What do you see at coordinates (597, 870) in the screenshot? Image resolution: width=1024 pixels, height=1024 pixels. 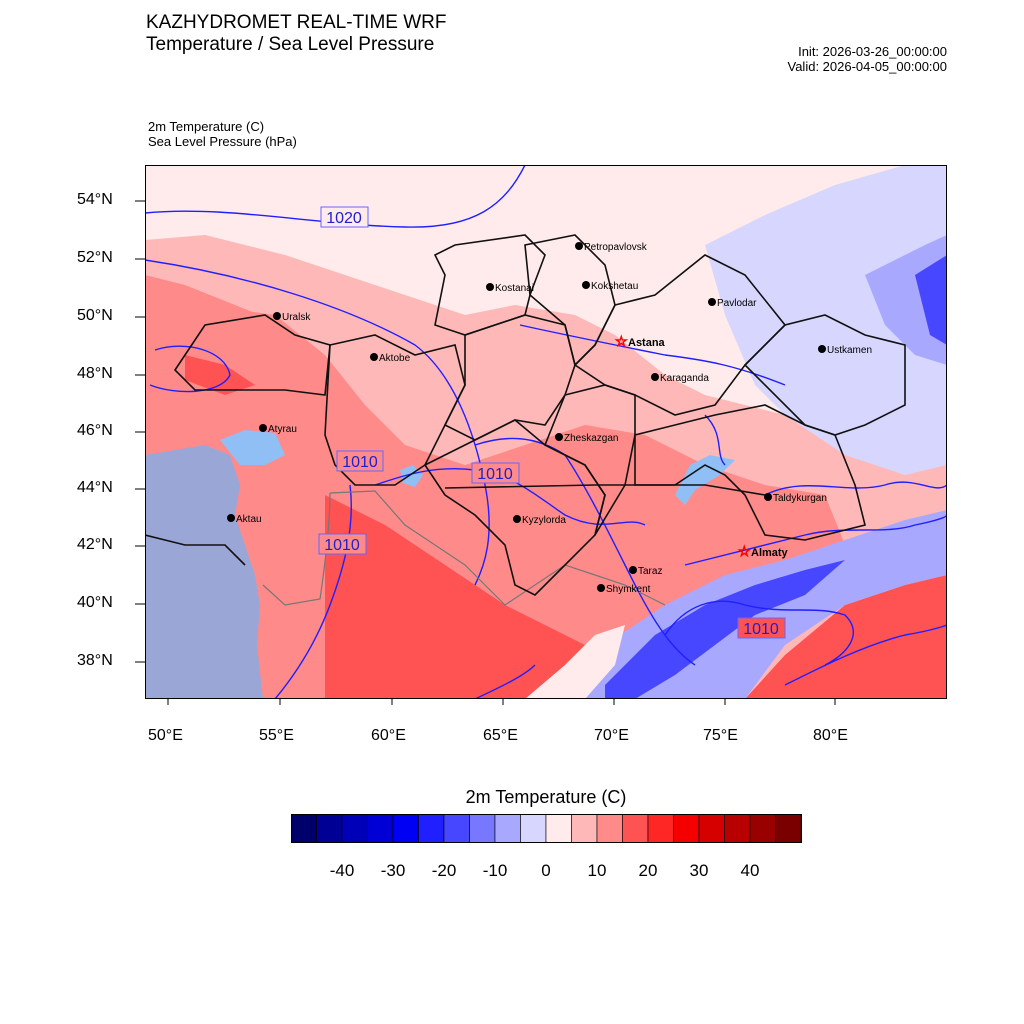 I see `colorbar-label: 10` at bounding box center [597, 870].